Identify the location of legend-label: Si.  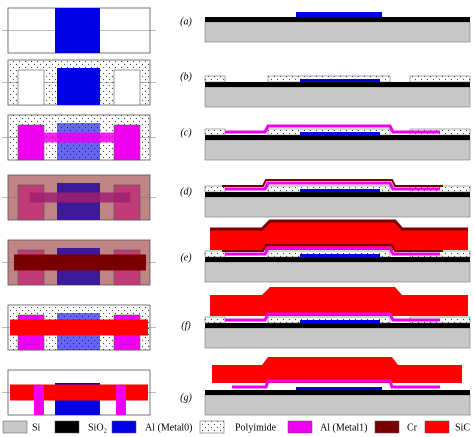
(36, 427).